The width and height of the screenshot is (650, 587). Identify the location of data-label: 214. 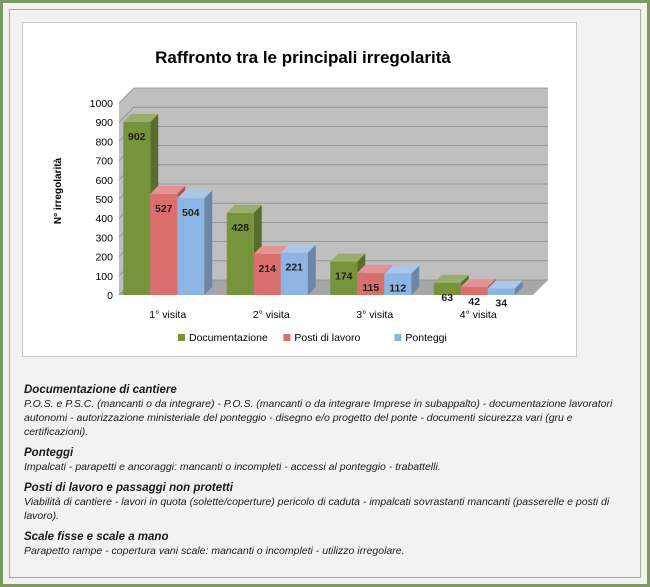
(267, 269).